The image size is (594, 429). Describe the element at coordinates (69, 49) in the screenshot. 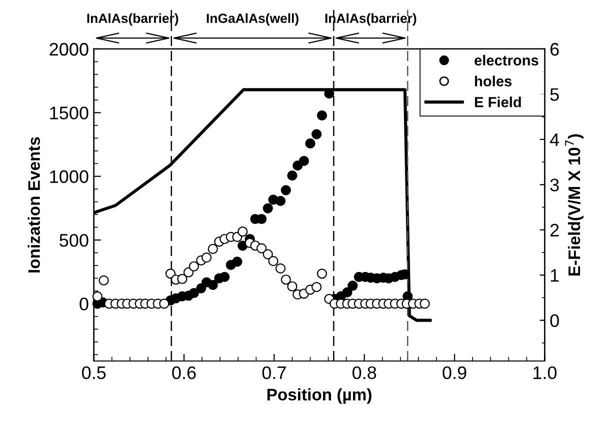

I see `y-tick-label: 2000` at that location.